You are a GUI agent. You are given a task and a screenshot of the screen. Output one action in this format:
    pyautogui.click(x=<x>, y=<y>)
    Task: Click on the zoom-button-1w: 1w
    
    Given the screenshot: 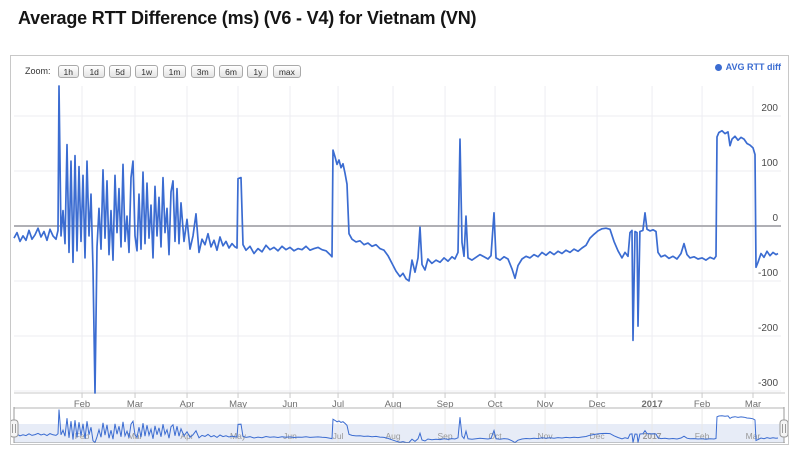 What is the action you would take?
    pyautogui.click(x=147, y=71)
    